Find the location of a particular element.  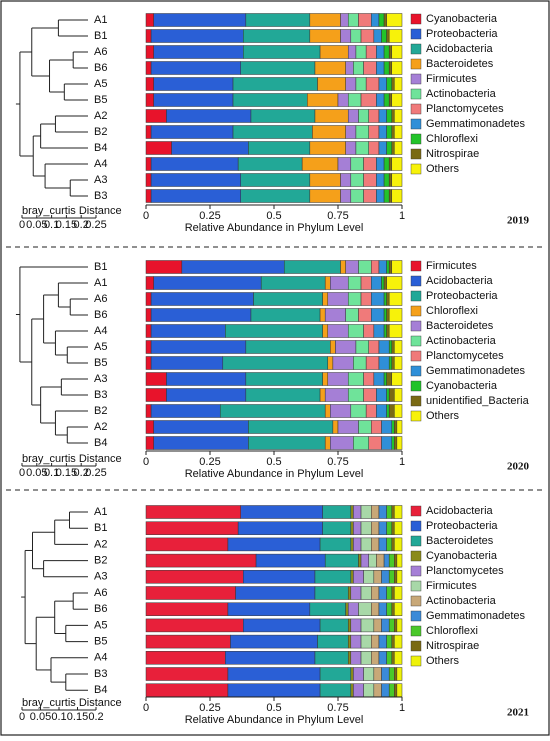

dendrogram-tick-label: 0.1 is located at coordinates (51, 225).